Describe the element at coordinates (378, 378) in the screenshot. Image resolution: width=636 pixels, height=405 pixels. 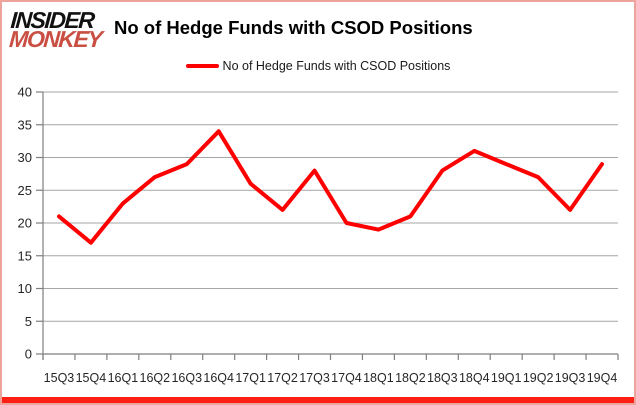
I see `x-tick-label: 18Q1` at that location.